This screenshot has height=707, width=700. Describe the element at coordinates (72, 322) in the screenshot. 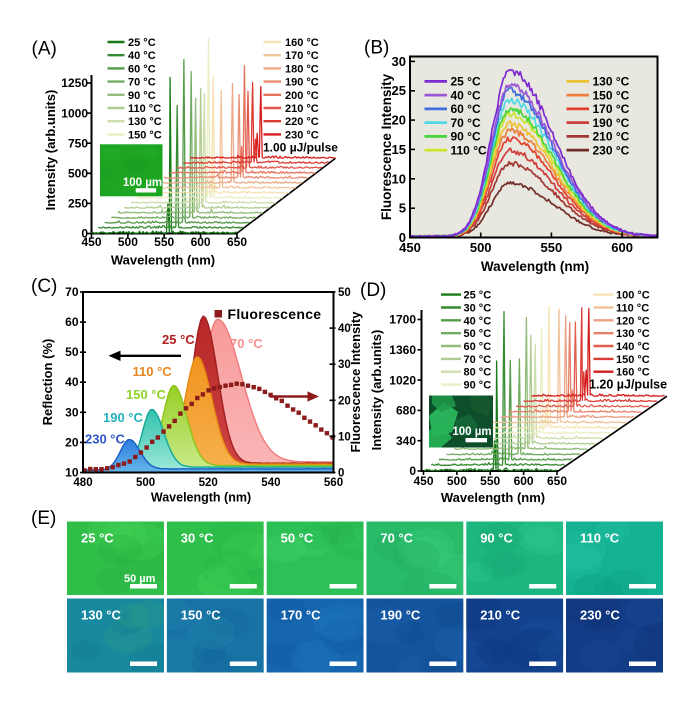

I see `svg-text: 60` at that location.